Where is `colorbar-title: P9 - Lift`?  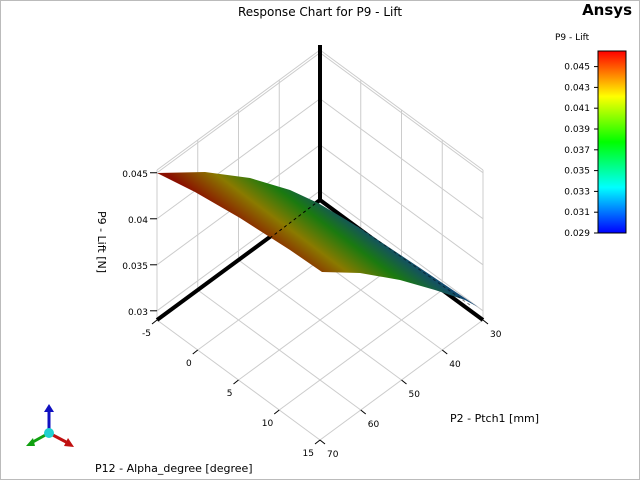 colorbar-title: P9 - Lift is located at coordinates (572, 38).